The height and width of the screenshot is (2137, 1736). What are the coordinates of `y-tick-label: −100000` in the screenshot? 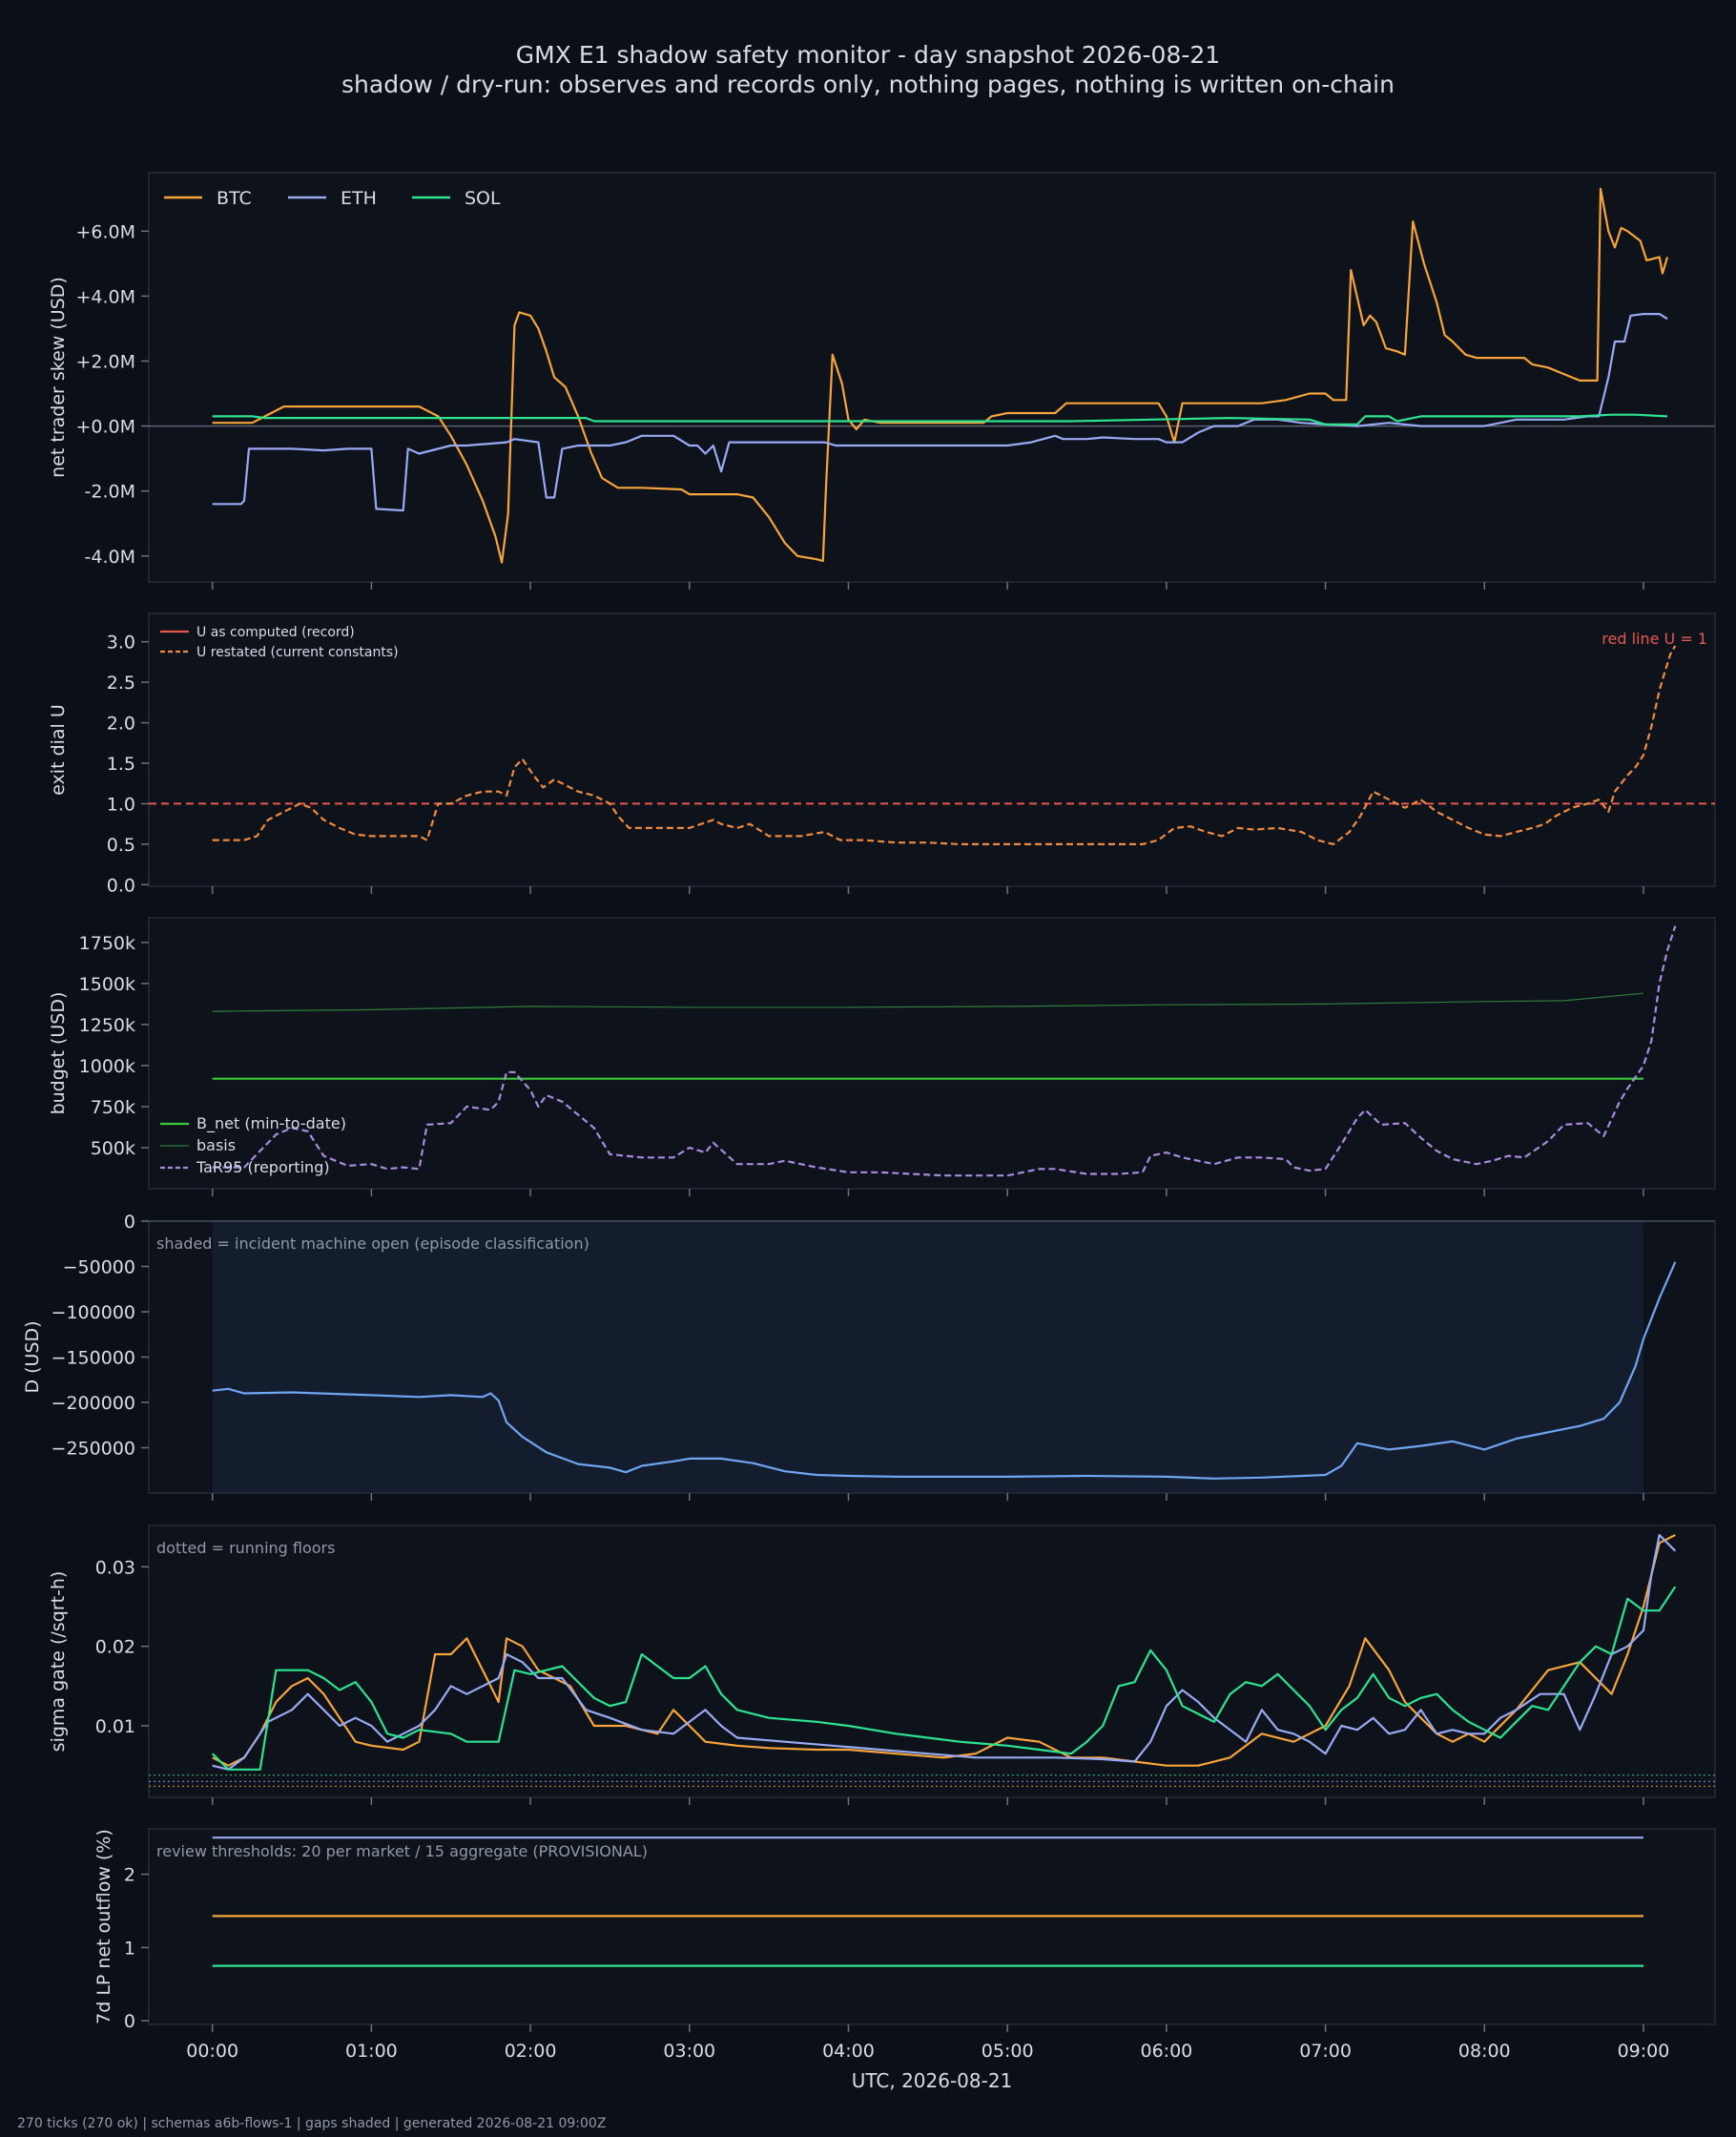 It's located at (93, 1312).